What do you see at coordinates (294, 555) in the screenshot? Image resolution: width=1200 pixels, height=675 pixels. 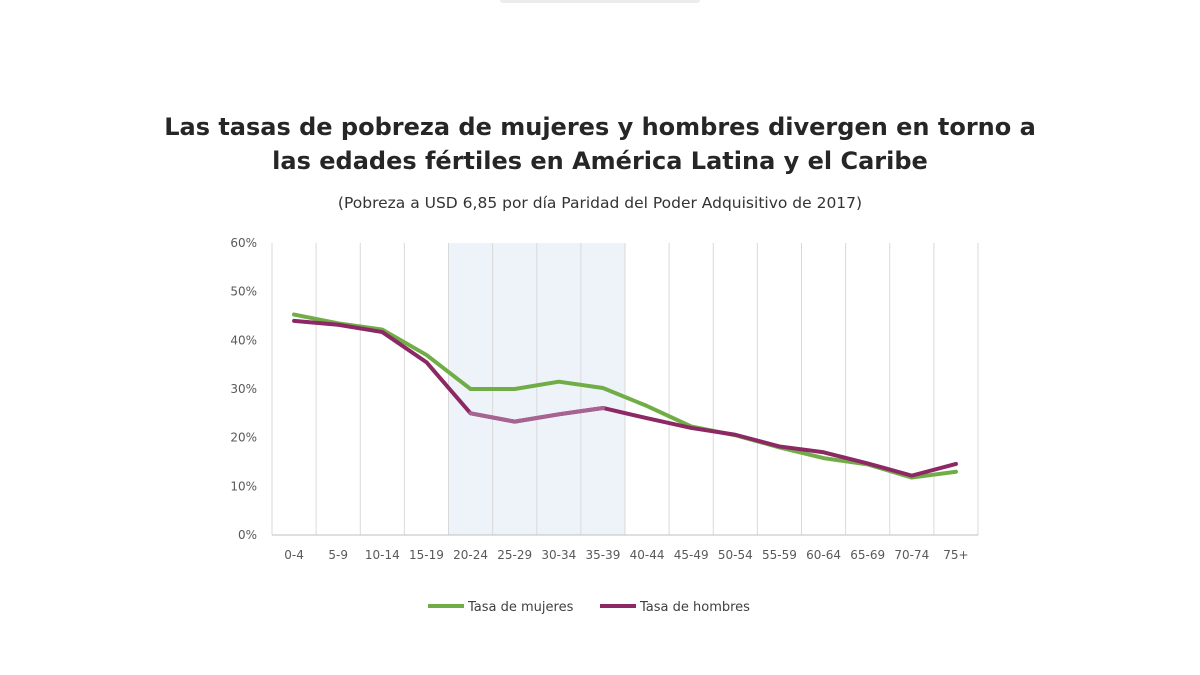 I see `x-tick-label: 0-4` at bounding box center [294, 555].